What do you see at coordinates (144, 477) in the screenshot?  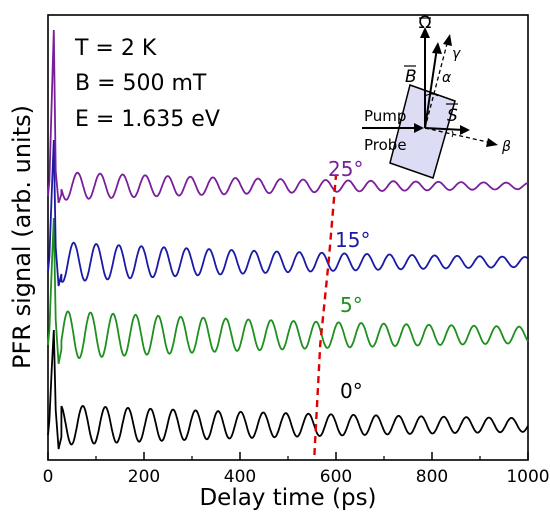 I see `x-tick-label-1: 200` at bounding box center [144, 477].